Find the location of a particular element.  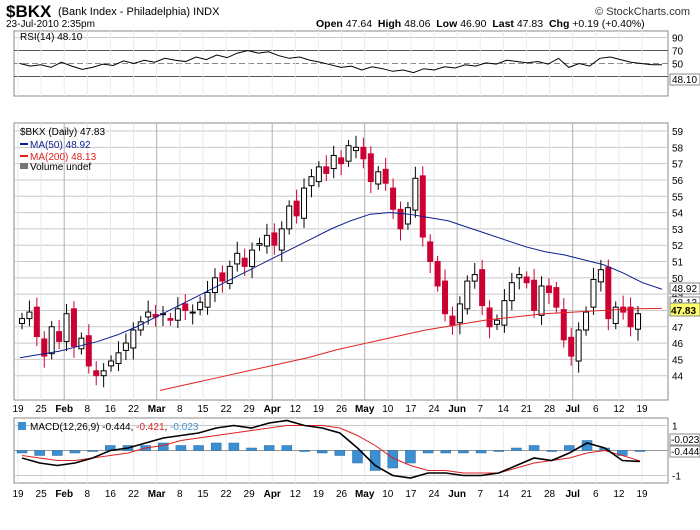

macd-legend-name: MACD(12,26,9) is located at coordinates (64, 427).